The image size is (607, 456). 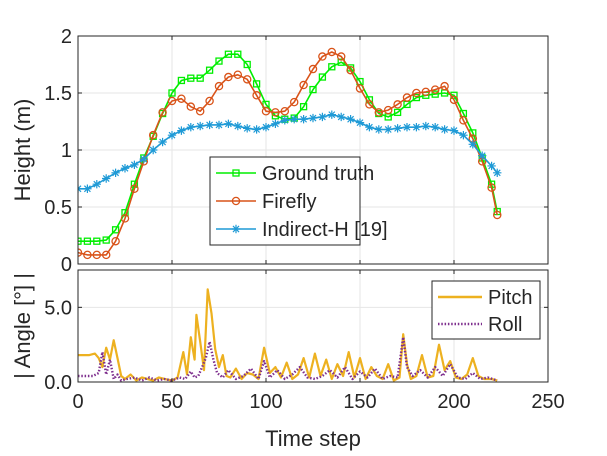 What do you see at coordinates (359, 402) in the screenshot?
I see `x-tick-label: 150` at bounding box center [359, 402].